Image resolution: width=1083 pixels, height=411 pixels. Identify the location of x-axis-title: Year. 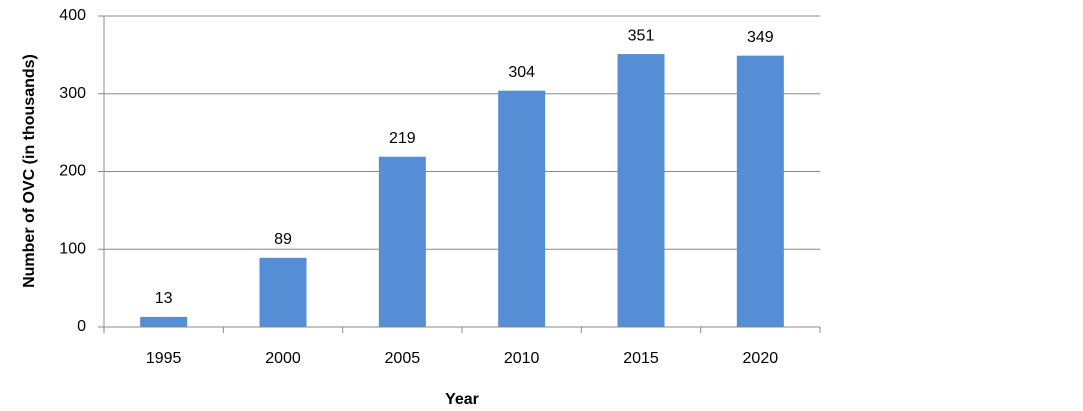
(462, 399).